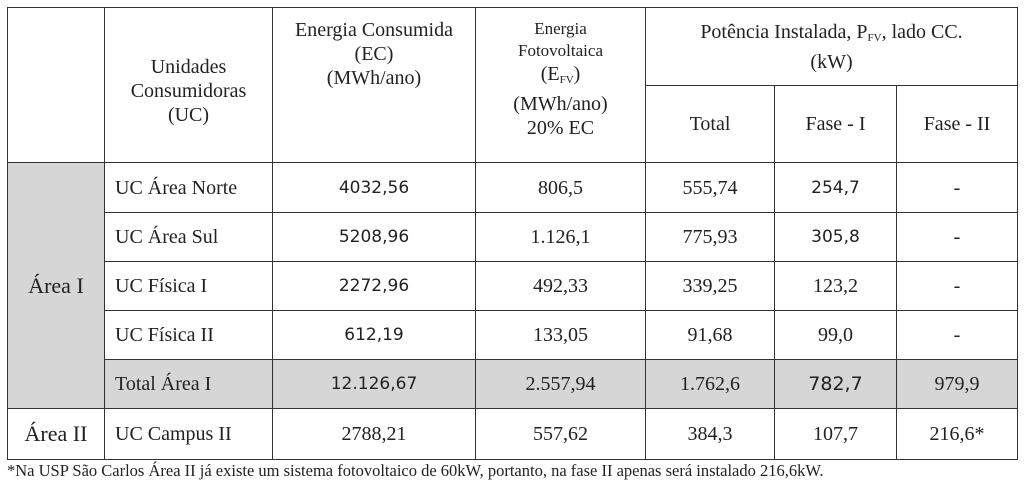  I want to click on fase2-value: 979,9, so click(957, 384).